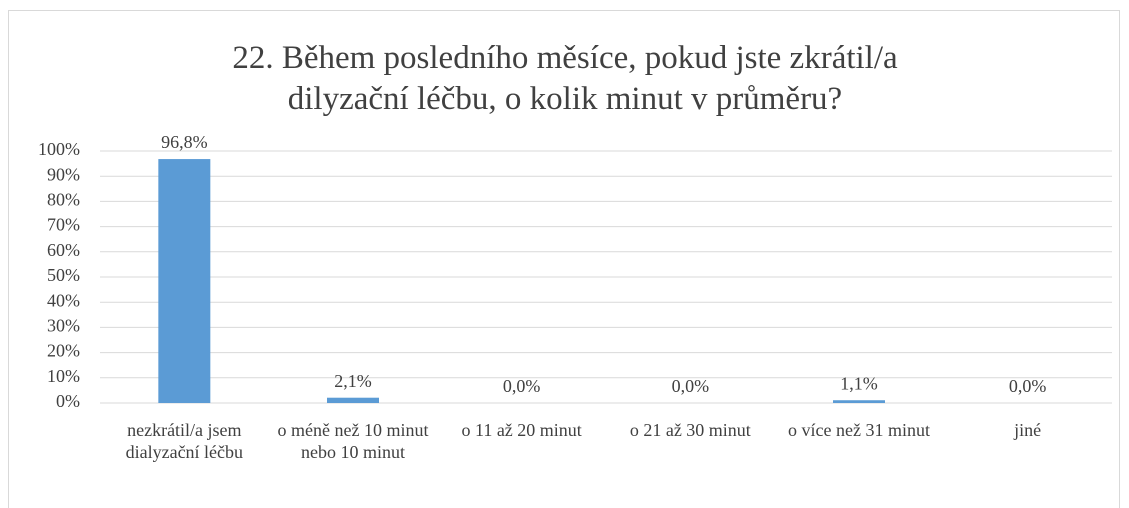 The image size is (1129, 508). I want to click on x-tick-label-box: o více než 31 minut, so click(859, 430).